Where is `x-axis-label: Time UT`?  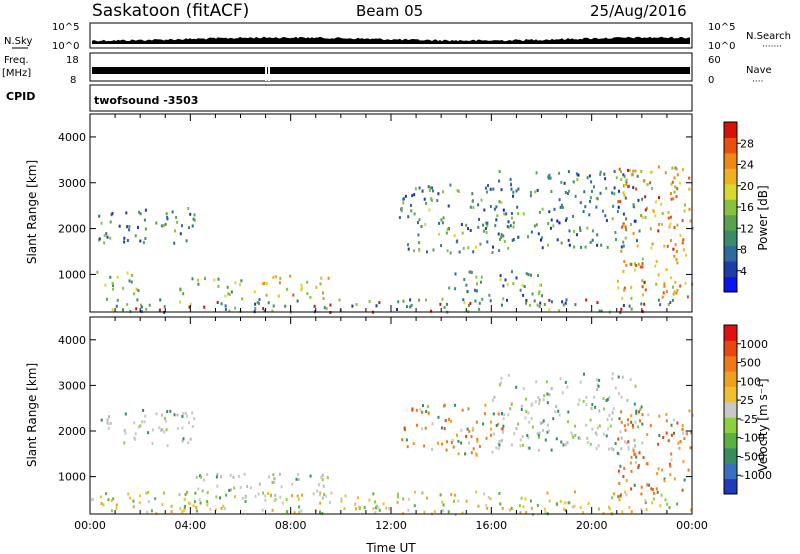
x-axis-label: Time UT is located at coordinates (390, 547).